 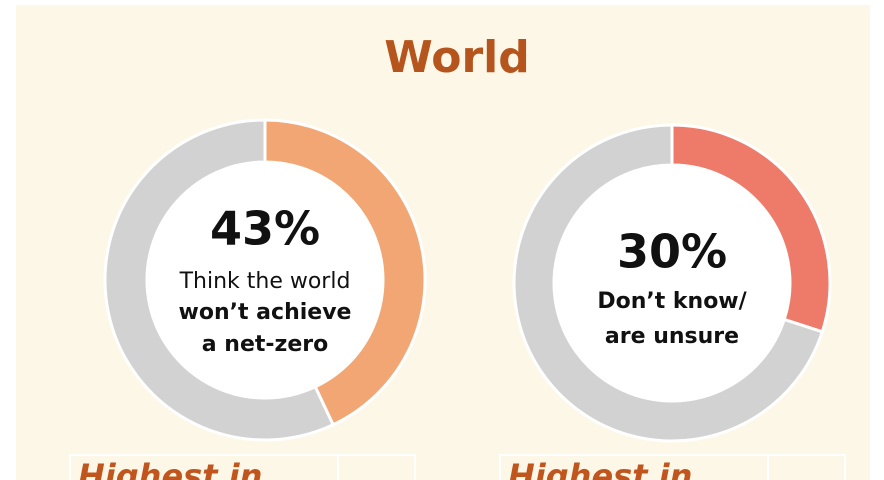 What do you see at coordinates (265, 312) in the screenshot?
I see `caption-line: won’t achieve` at bounding box center [265, 312].